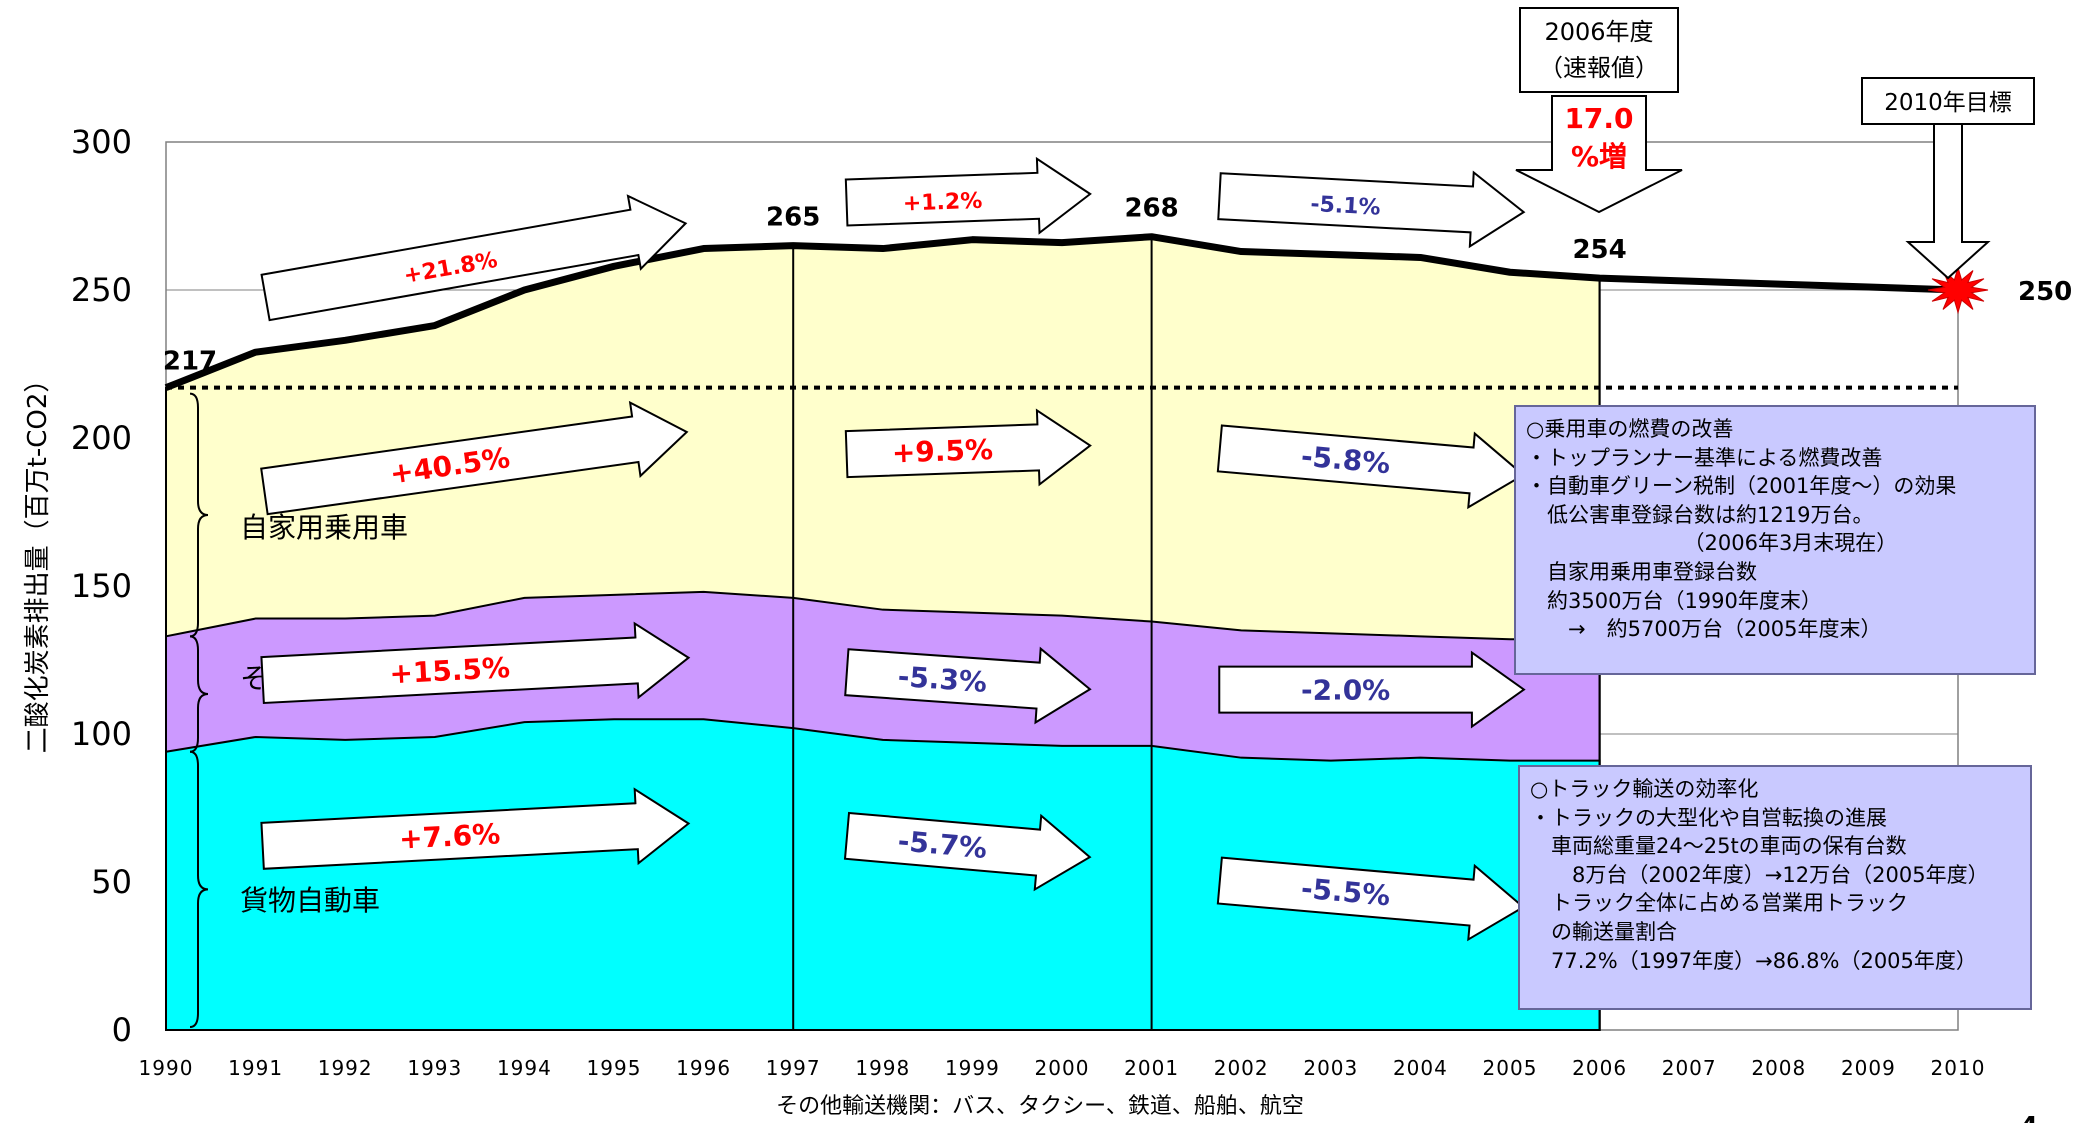 This screenshot has height=1123, width=2084. I want to click on change-arrow: +1.2%, so click(968, 195).